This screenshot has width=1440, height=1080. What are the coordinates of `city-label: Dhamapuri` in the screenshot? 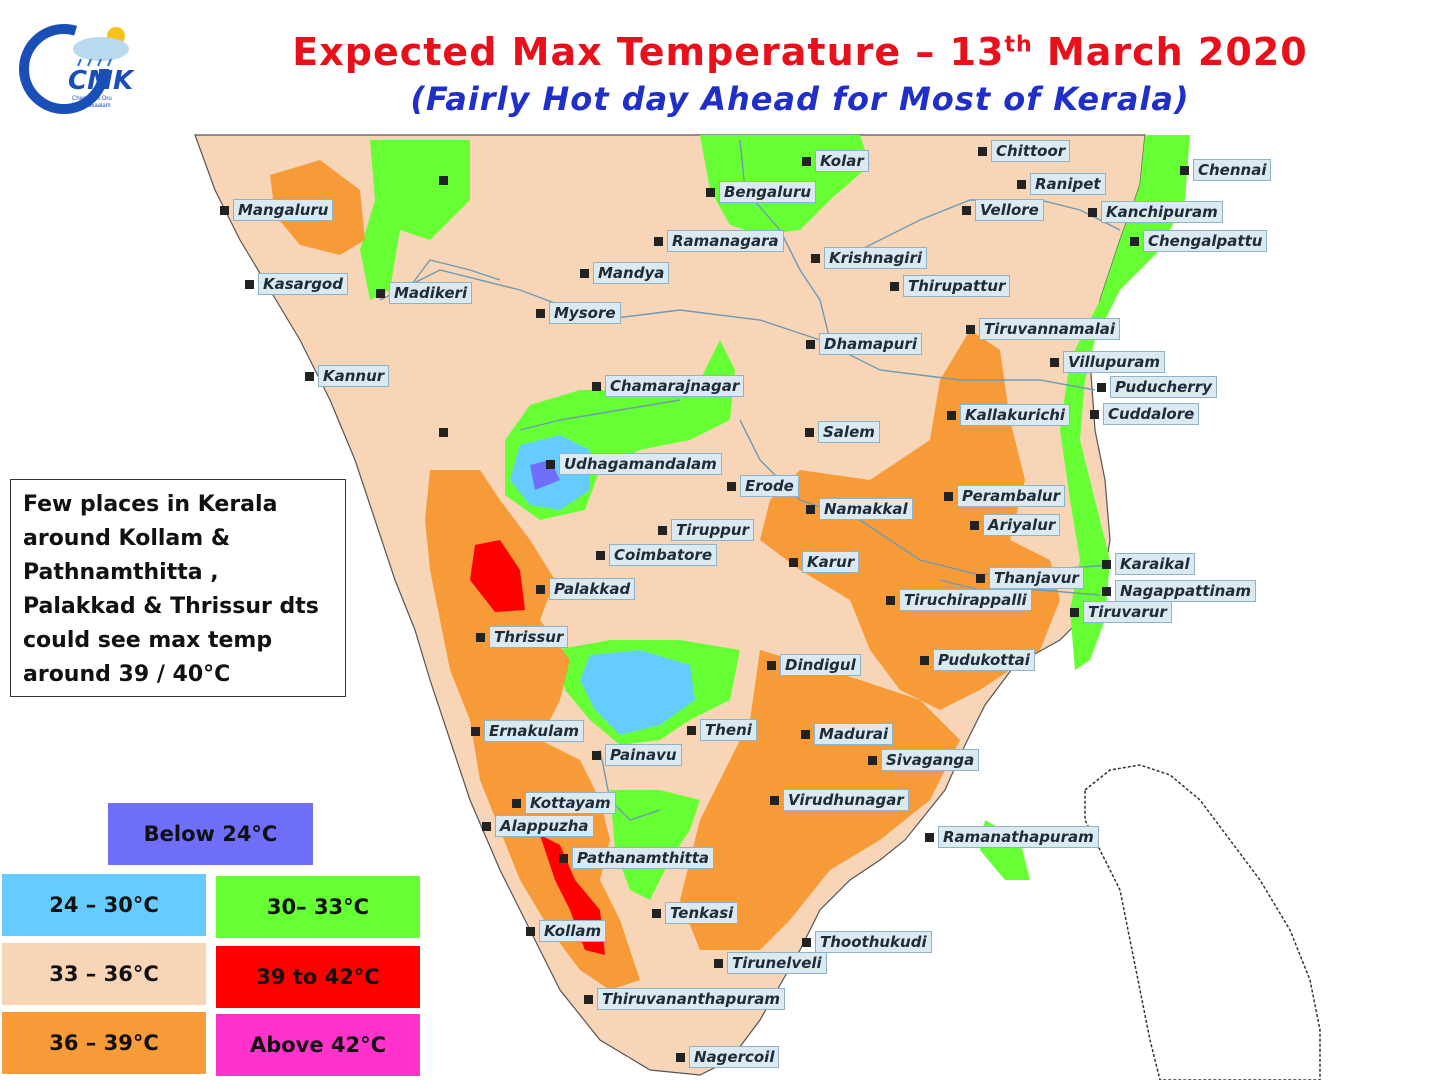 It's located at (870, 344).